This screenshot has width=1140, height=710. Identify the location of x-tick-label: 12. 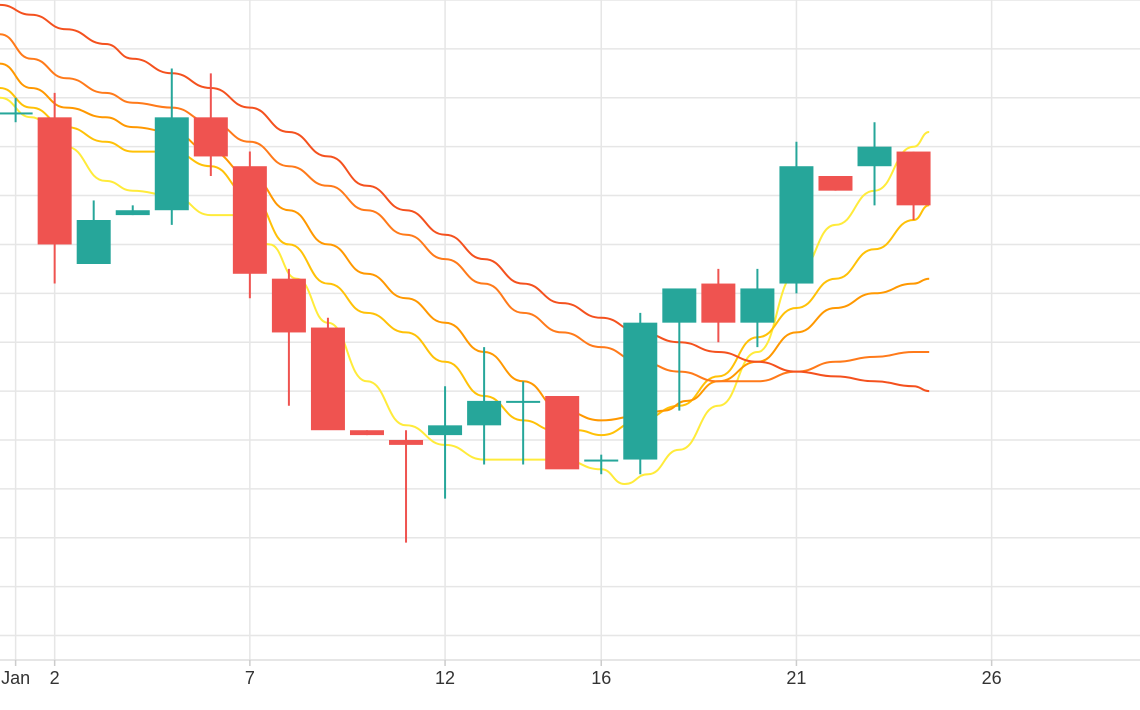
(445, 678).